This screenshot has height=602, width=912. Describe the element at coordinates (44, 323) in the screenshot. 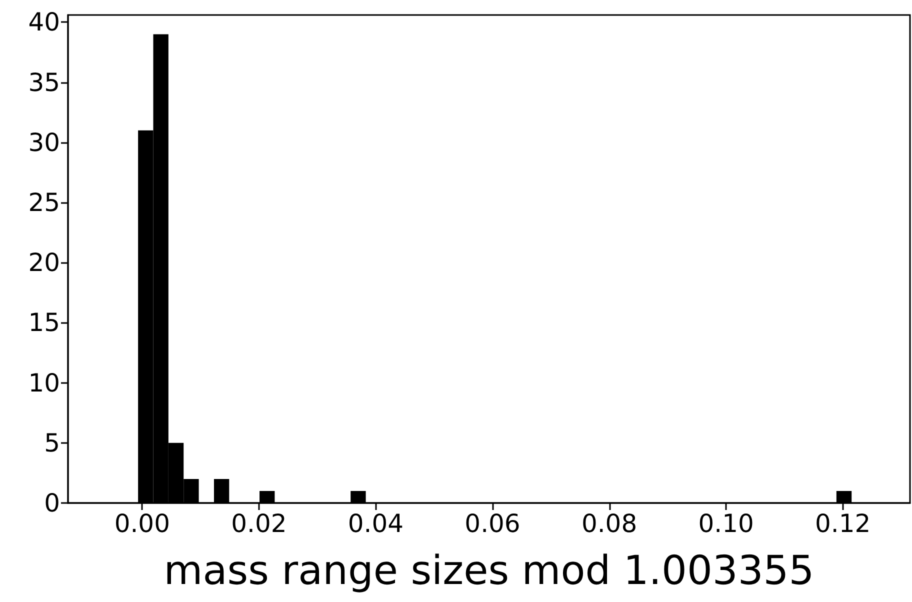

I see `y-tick-label: 15` at that location.